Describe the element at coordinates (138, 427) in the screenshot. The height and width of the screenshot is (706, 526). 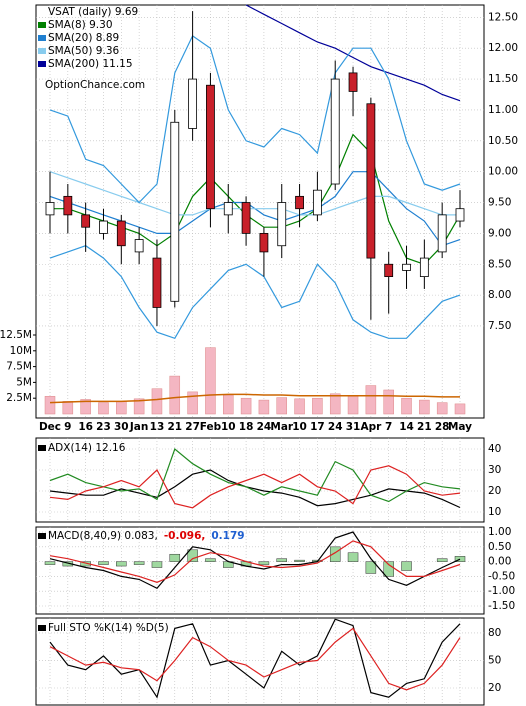
I see `x-tick-label: Jan` at that location.